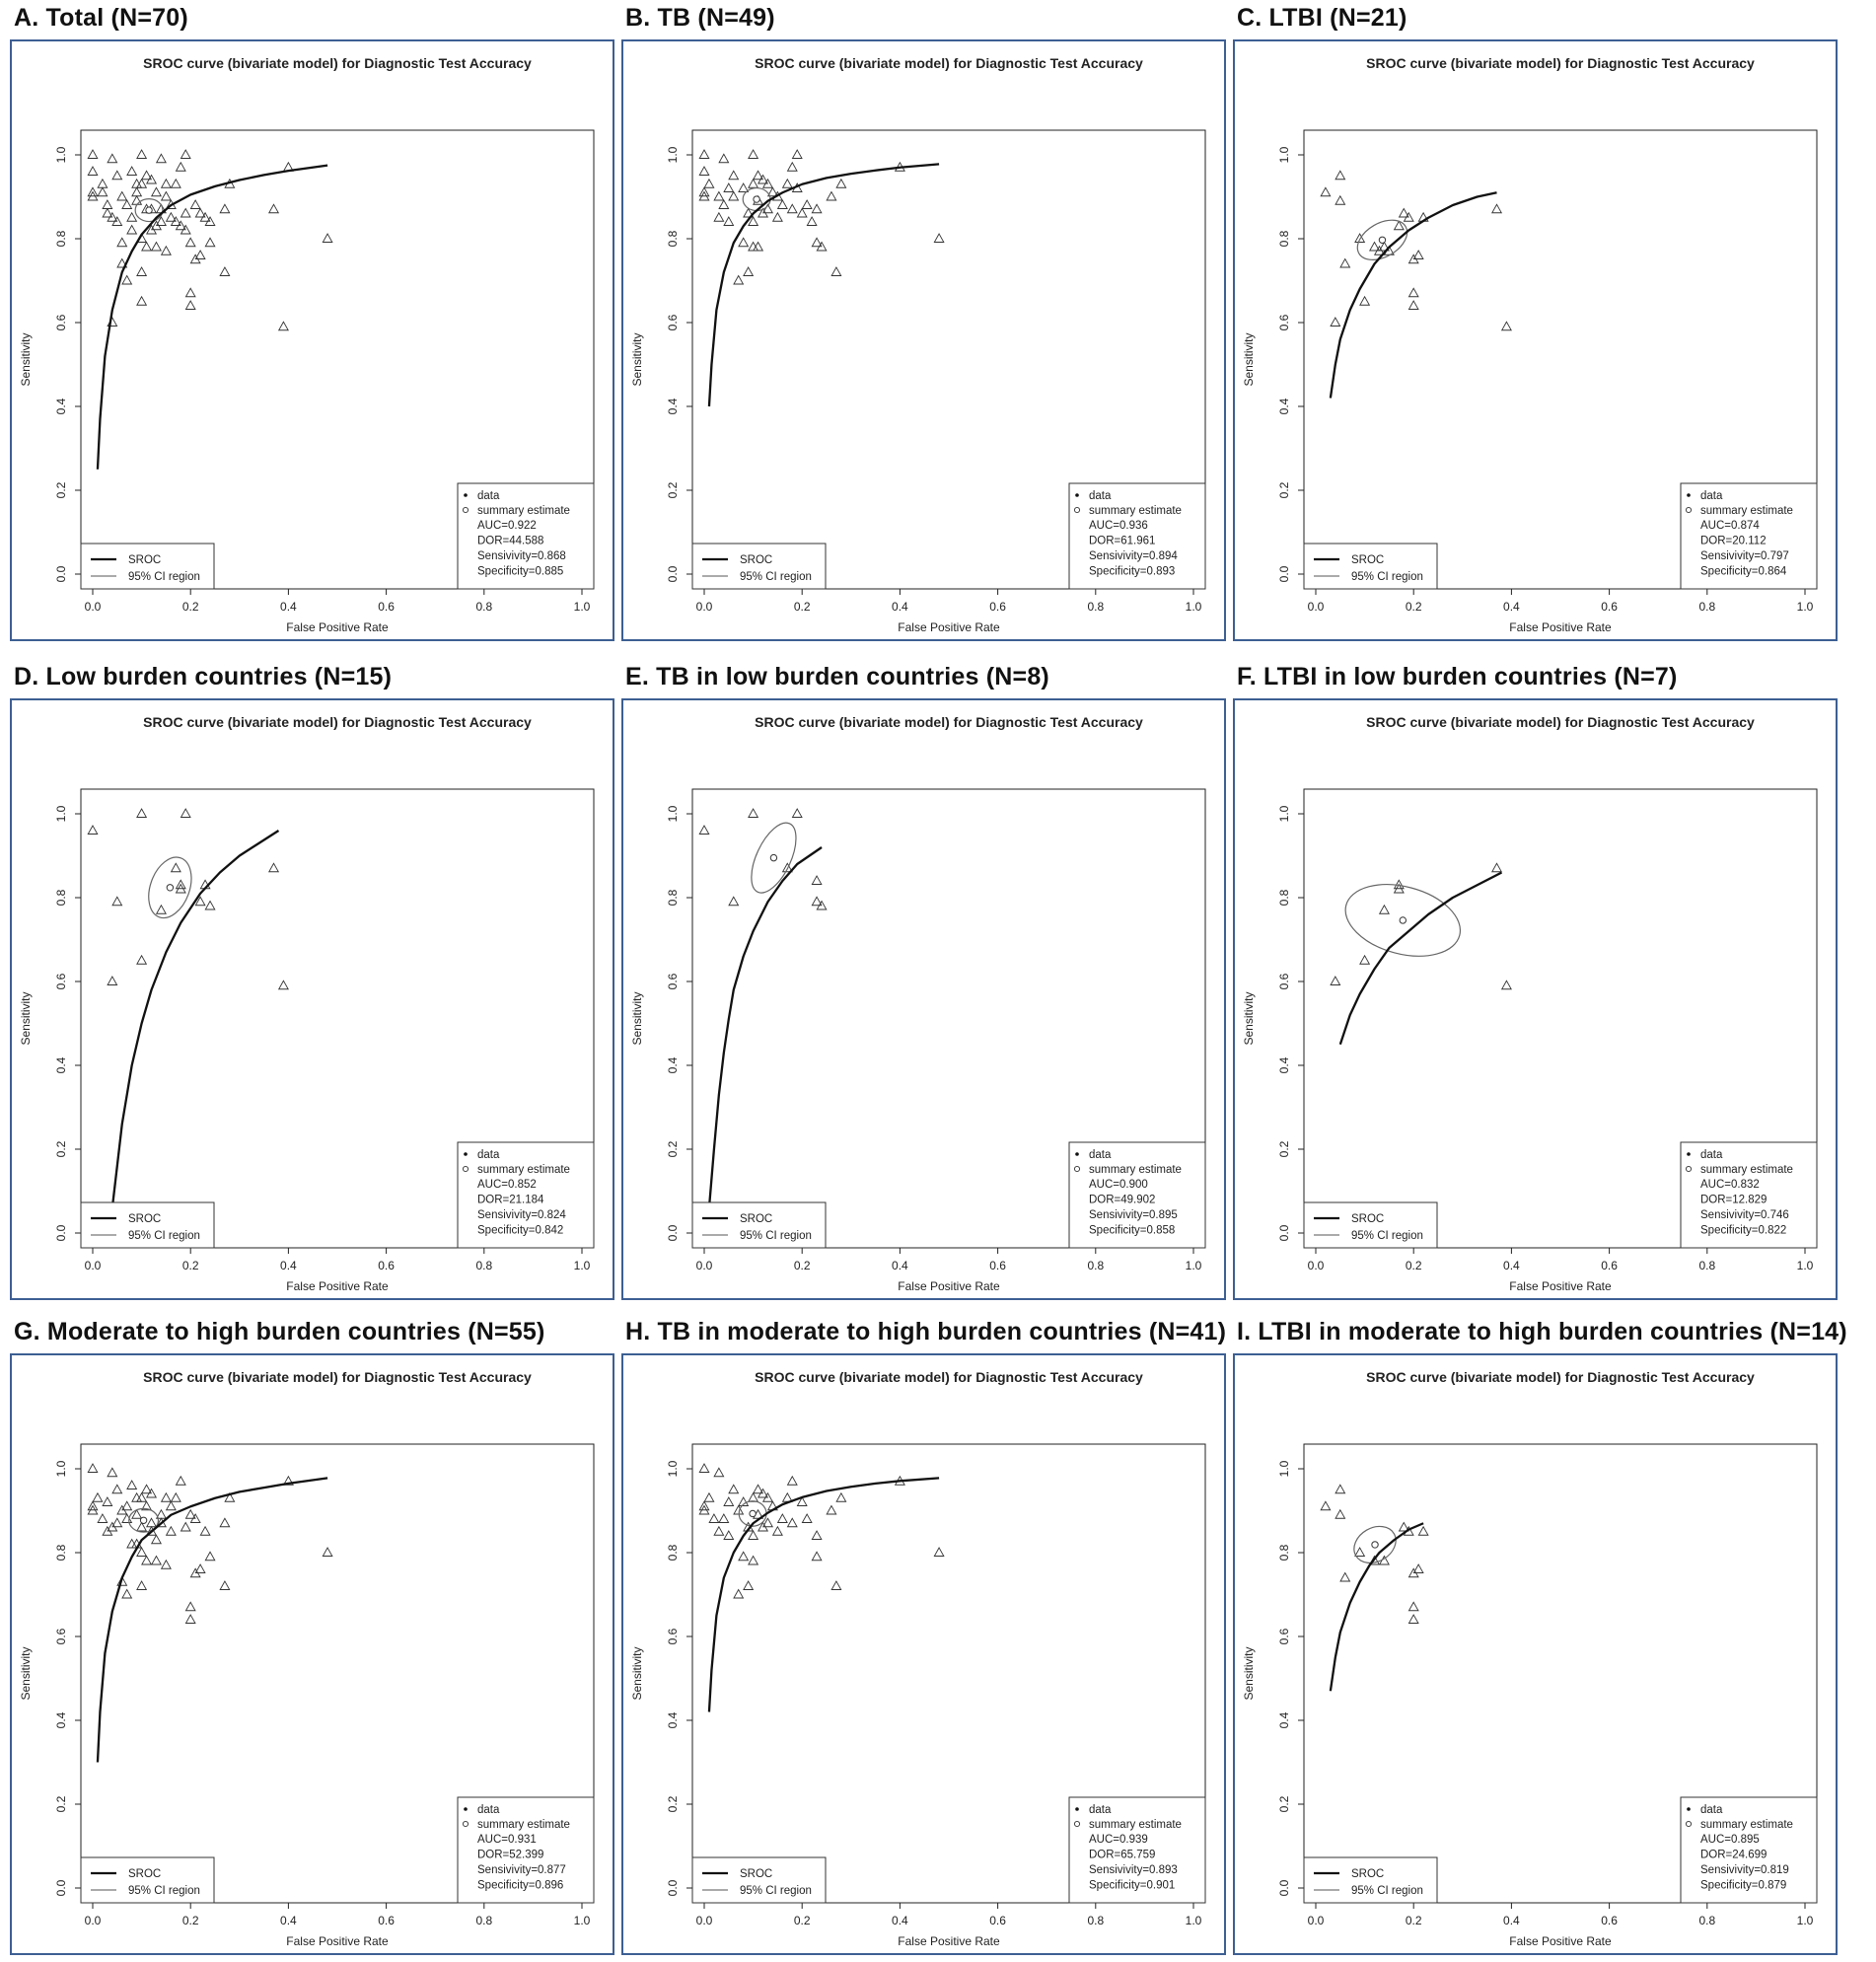 The image size is (1876, 1962). I want to click on legend-stat-label: Sensivivity=0.877, so click(521, 1870).